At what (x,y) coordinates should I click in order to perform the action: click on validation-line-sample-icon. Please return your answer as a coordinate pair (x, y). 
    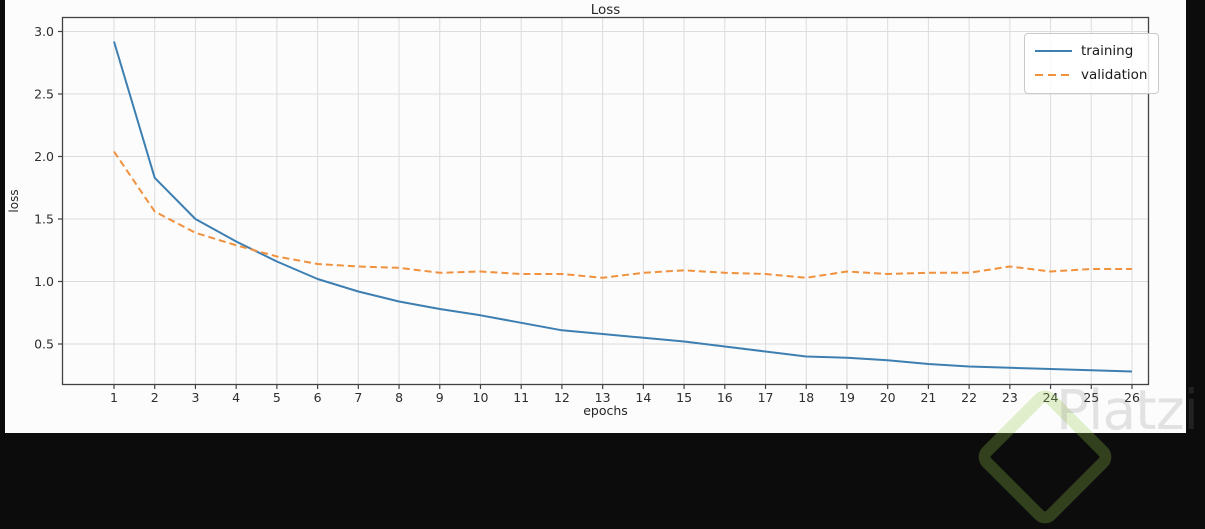
    Looking at the image, I should click on (1053, 75).